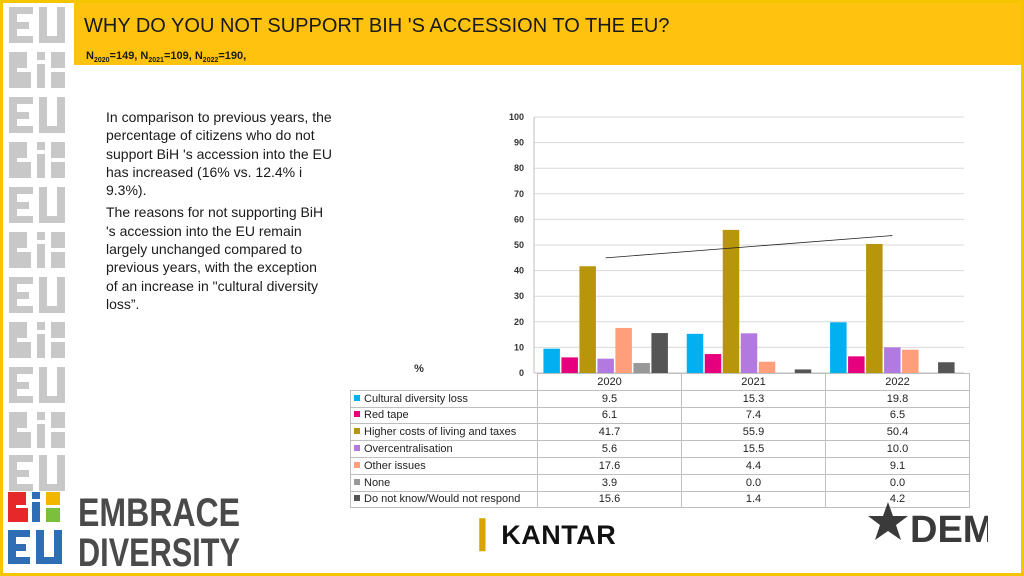  Describe the element at coordinates (419, 369) in the screenshot. I see `y-axis-label: %` at that location.